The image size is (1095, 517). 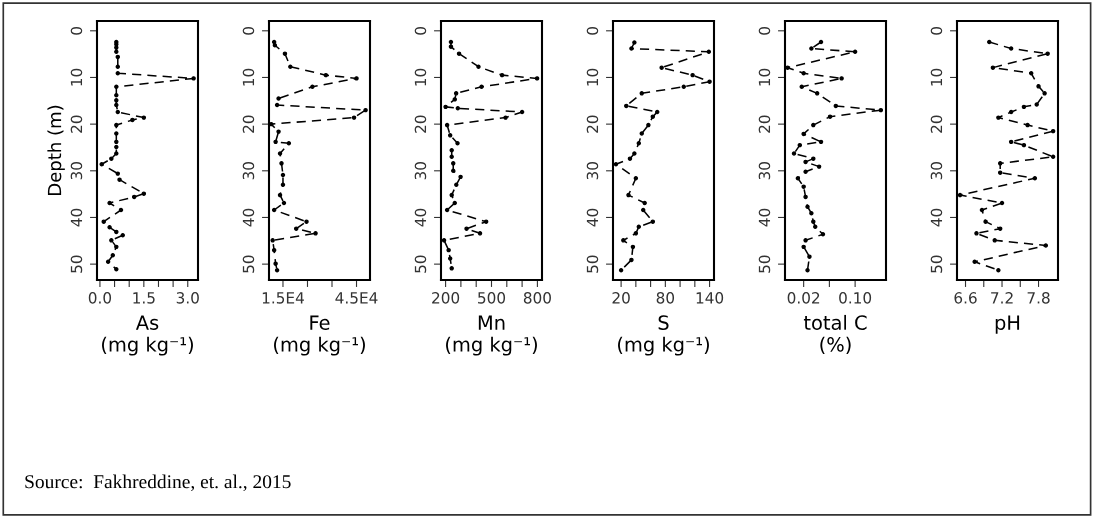 I want to click on x-tick-label: 200, so click(x=446, y=298).